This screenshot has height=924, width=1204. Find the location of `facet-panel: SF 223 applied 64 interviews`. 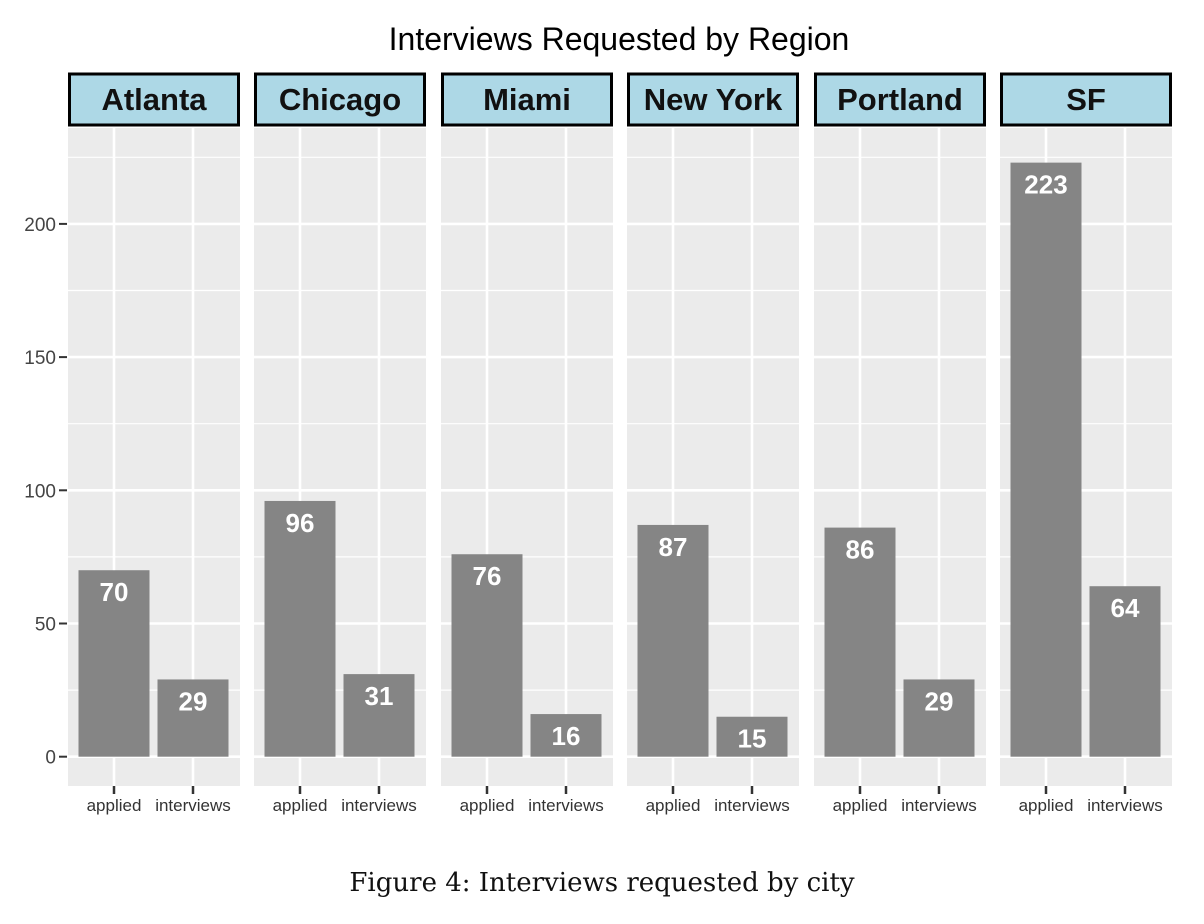

facet-panel: SF 223 applied 64 interviews is located at coordinates (1086, 443).